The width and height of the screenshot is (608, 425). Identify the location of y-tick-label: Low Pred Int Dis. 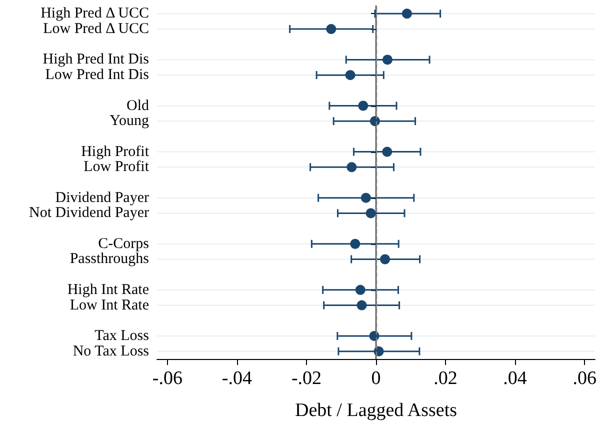
(97, 75).